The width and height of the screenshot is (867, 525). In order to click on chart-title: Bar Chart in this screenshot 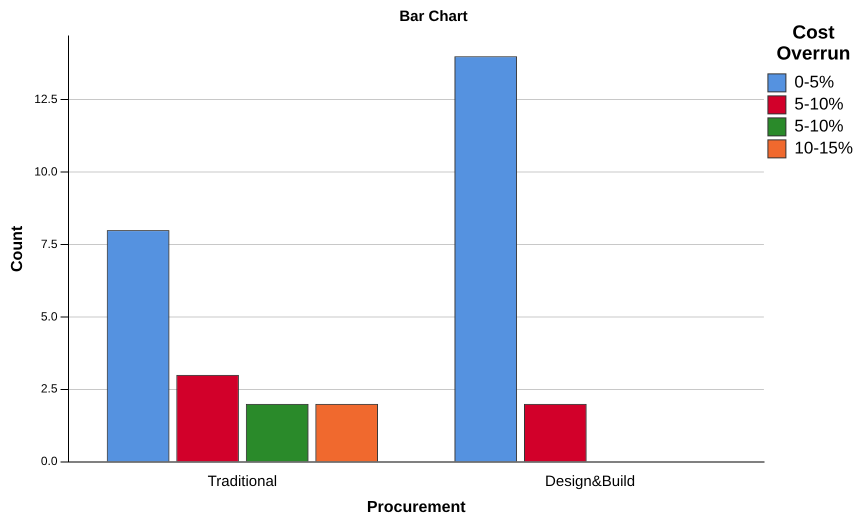, I will do `click(433, 17)`.